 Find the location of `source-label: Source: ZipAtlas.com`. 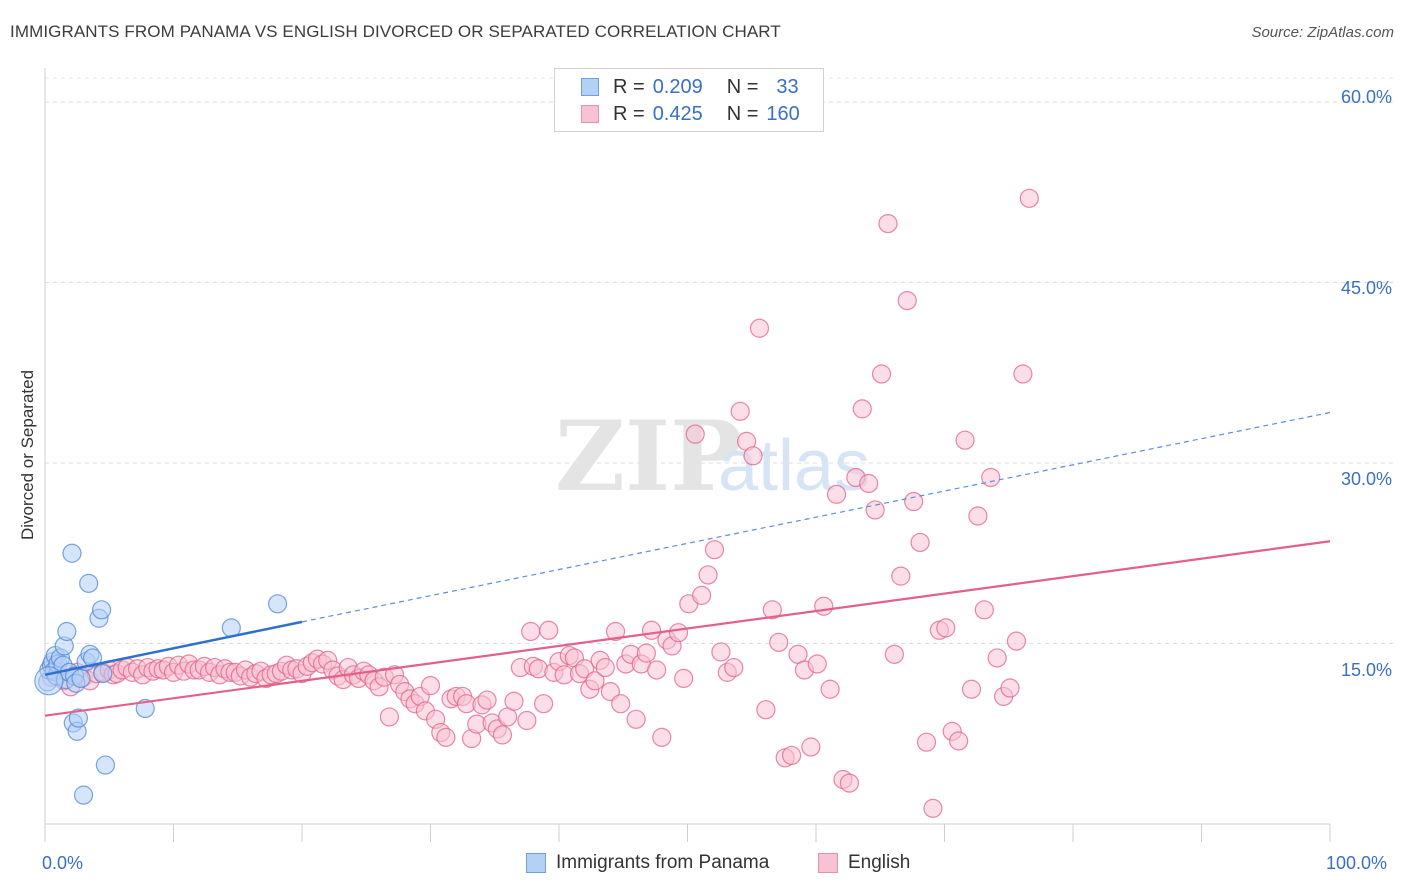

source-label: Source: ZipAtlas.com is located at coordinates (1322, 32).